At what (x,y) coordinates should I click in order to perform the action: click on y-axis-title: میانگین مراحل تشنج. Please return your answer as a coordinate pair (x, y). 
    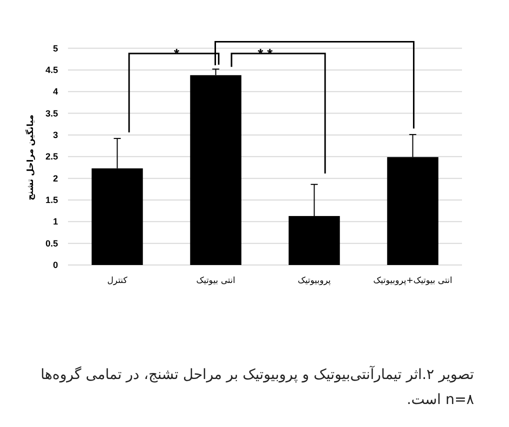
    Looking at the image, I should click on (30, 157).